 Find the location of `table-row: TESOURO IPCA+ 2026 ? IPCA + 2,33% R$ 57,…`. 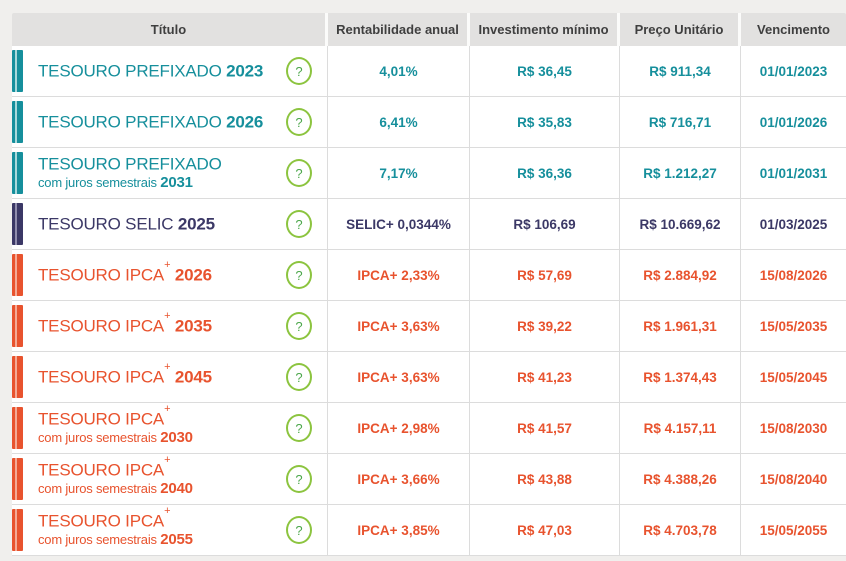

table-row: TESOURO IPCA+ 2026 ? IPCA + 2,33% R$ 57,… is located at coordinates (429, 275).